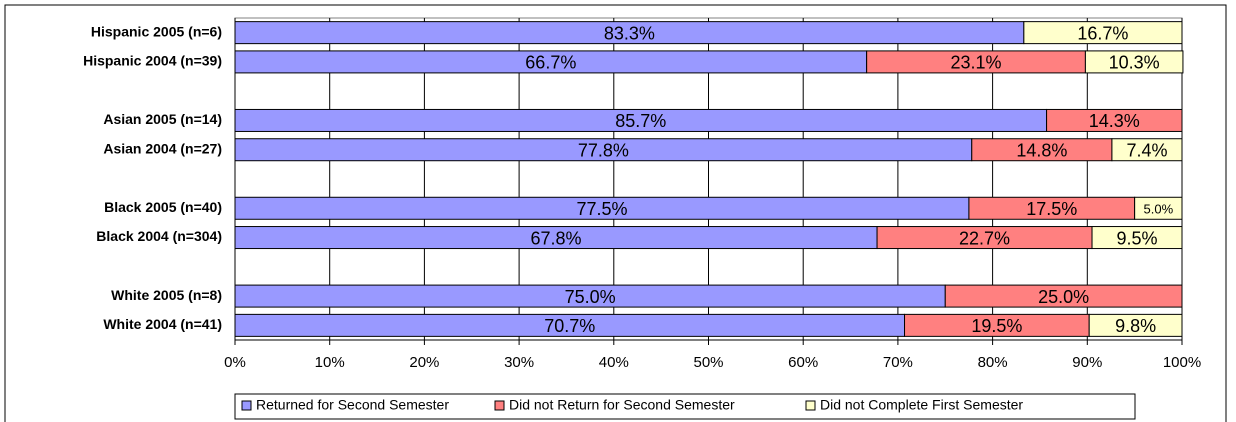  What do you see at coordinates (352, 405) in the screenshot?
I see `legend-label: Returned for Second Semester` at bounding box center [352, 405].